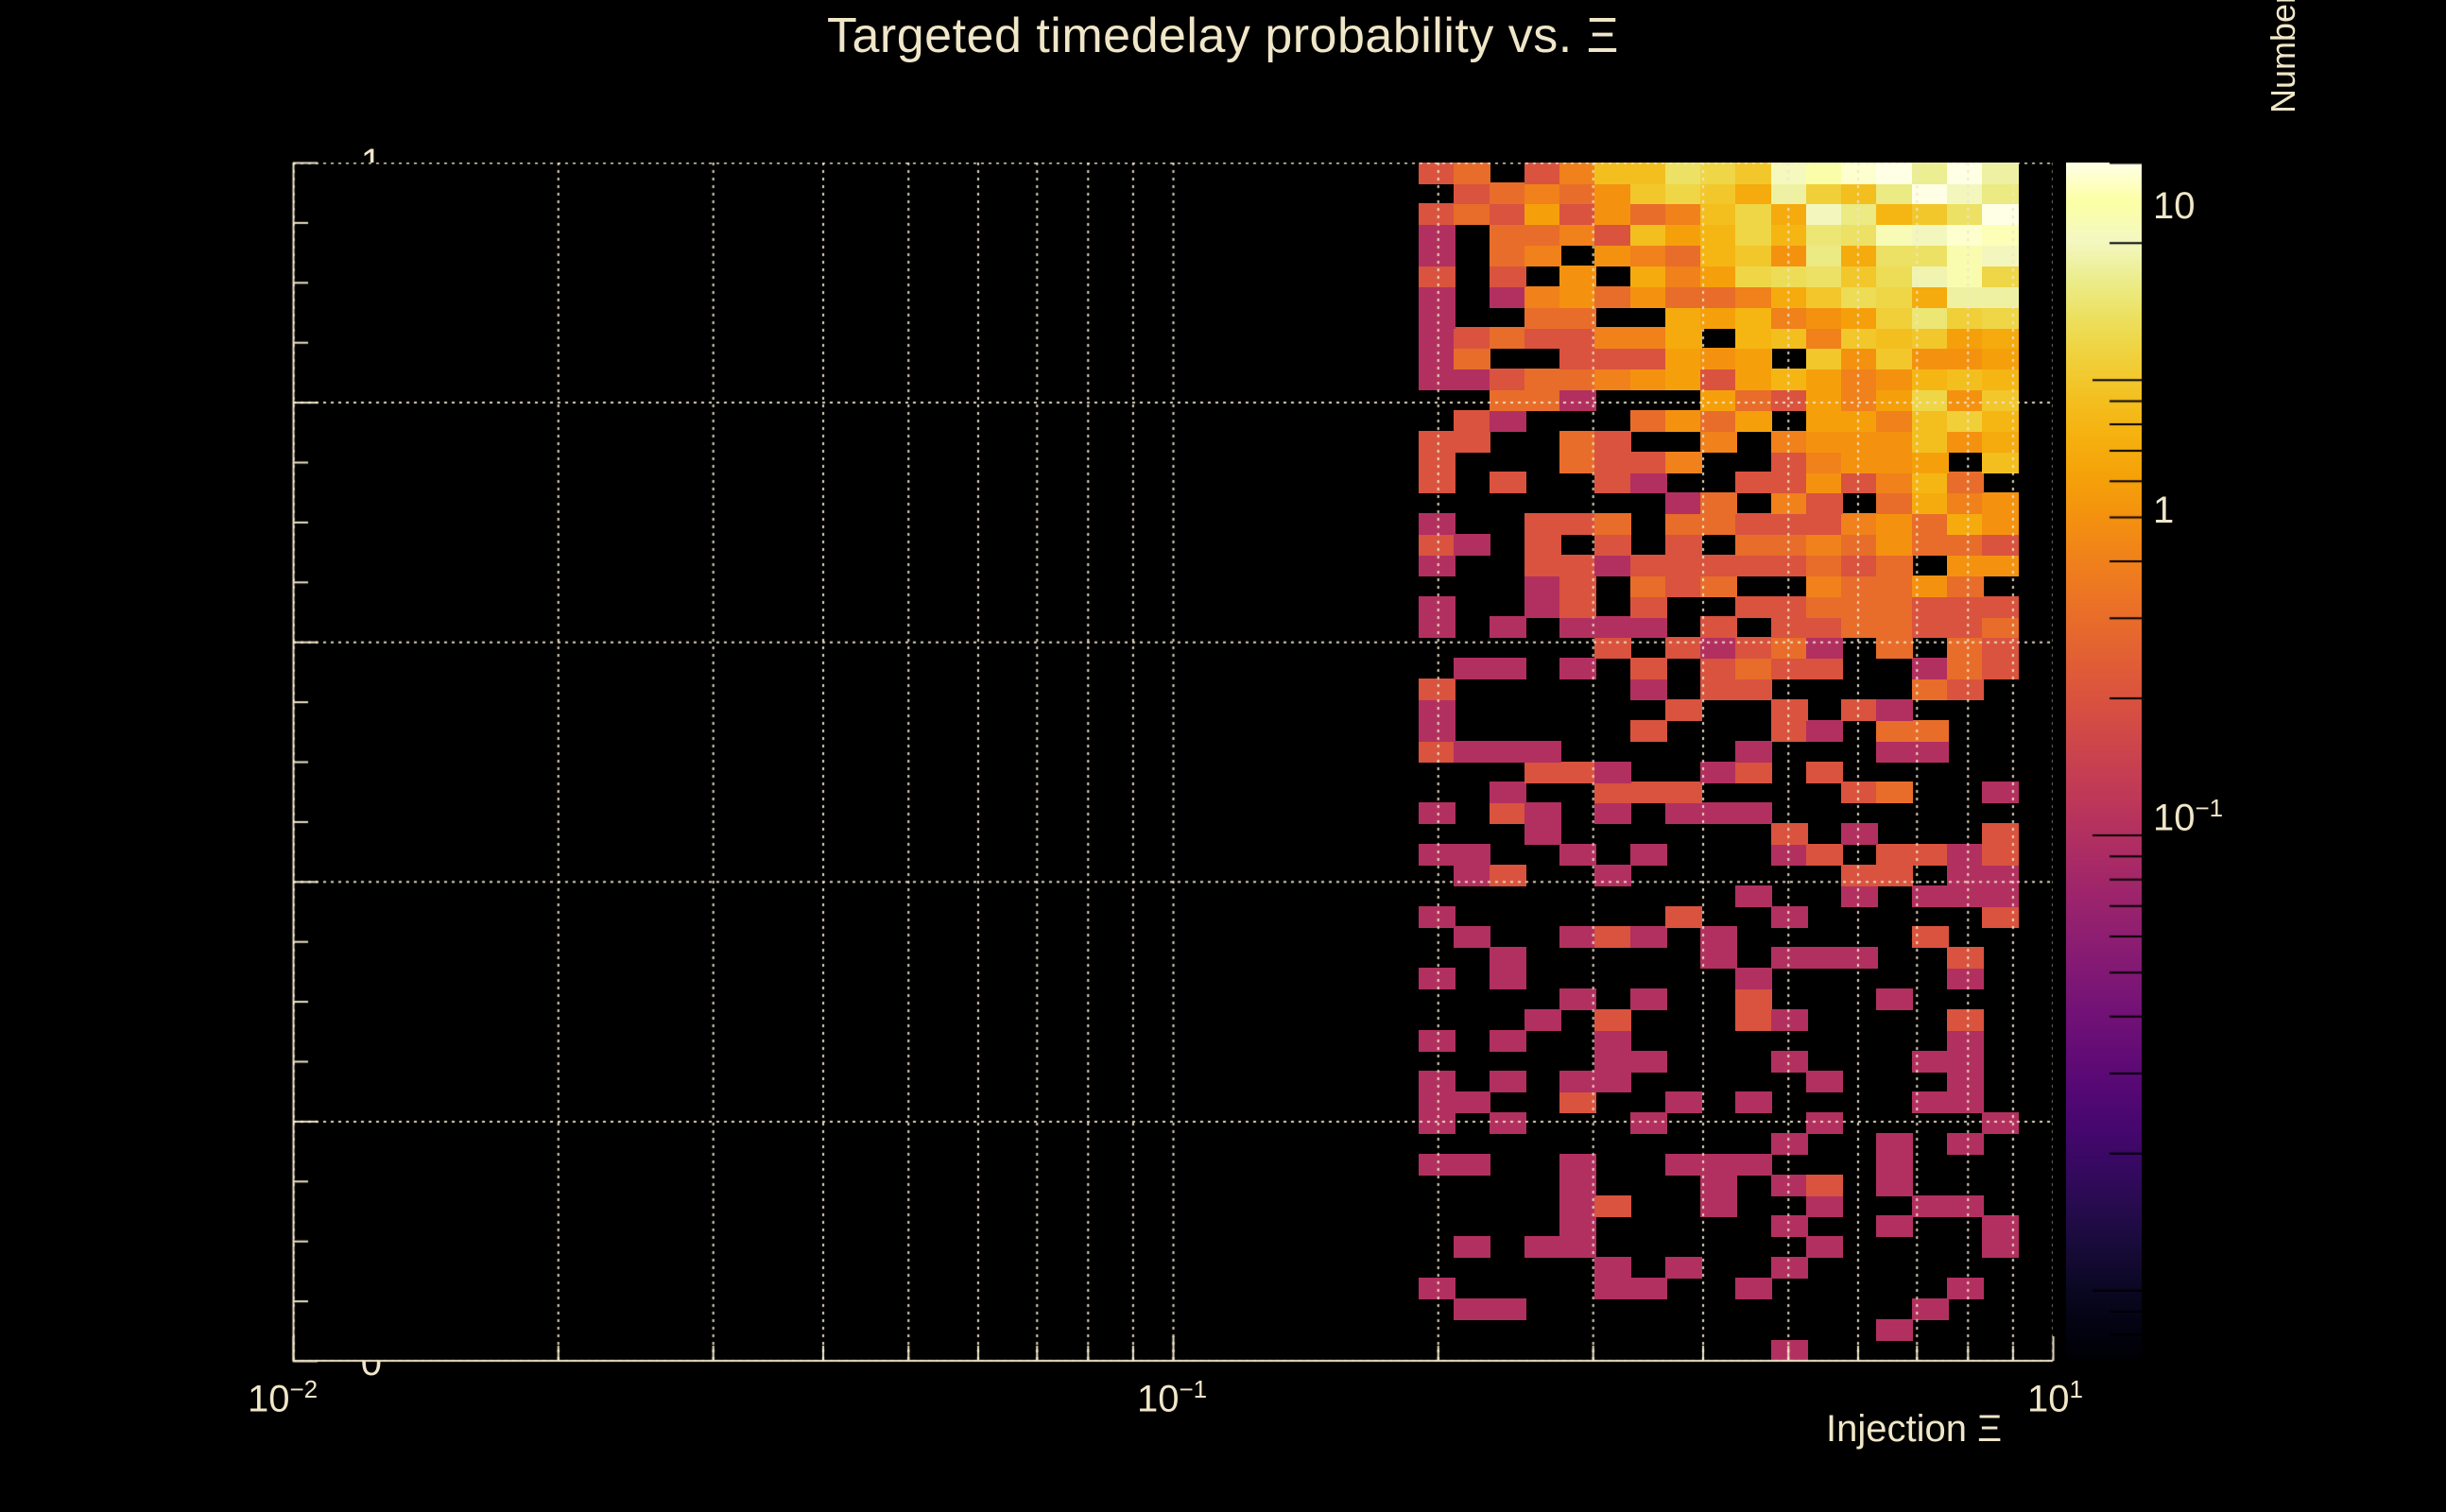  I want to click on colorbar-tick-exp: −1, so click(2209, 808).